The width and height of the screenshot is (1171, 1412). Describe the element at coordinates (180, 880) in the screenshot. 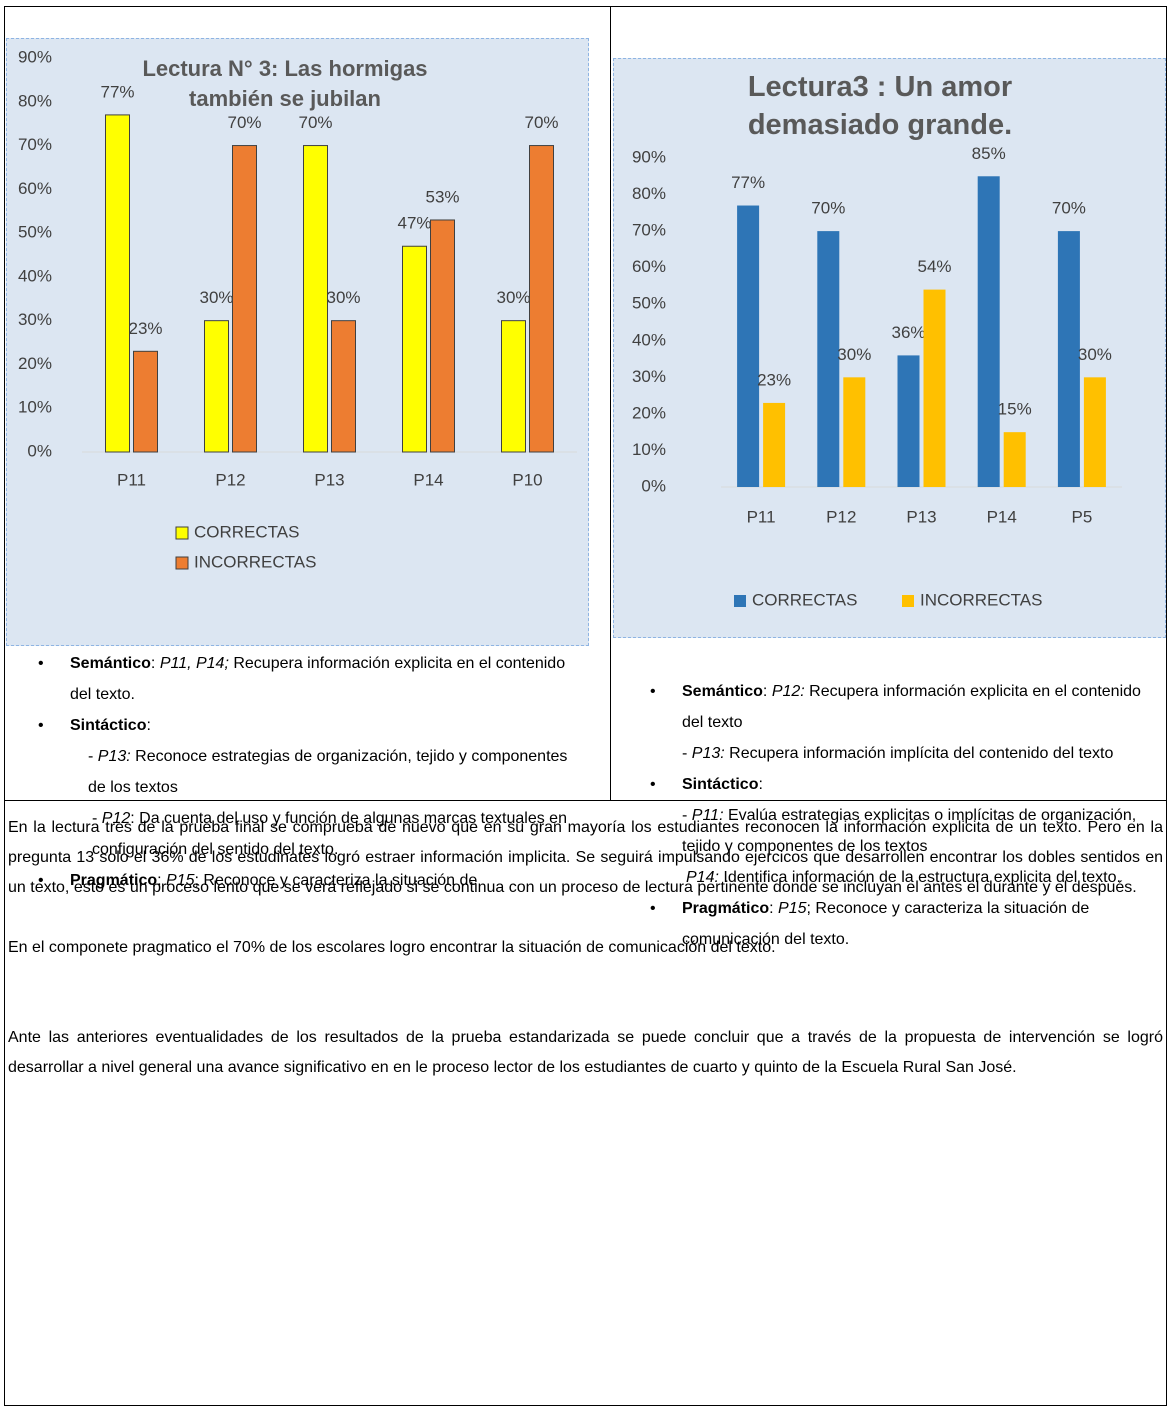

I see `ref: P15` at that location.